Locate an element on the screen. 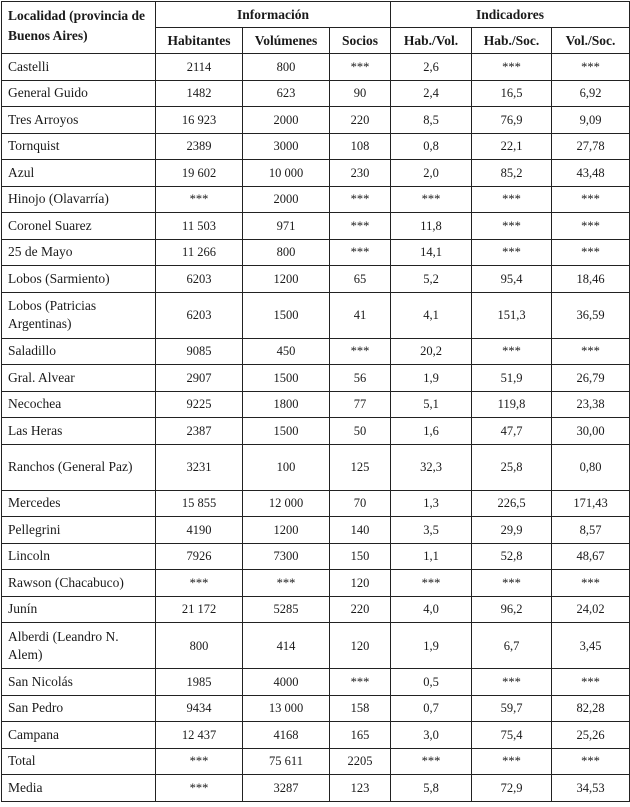 The image size is (630, 807). locality-cell: Coronel Suarez is located at coordinates (78, 226).